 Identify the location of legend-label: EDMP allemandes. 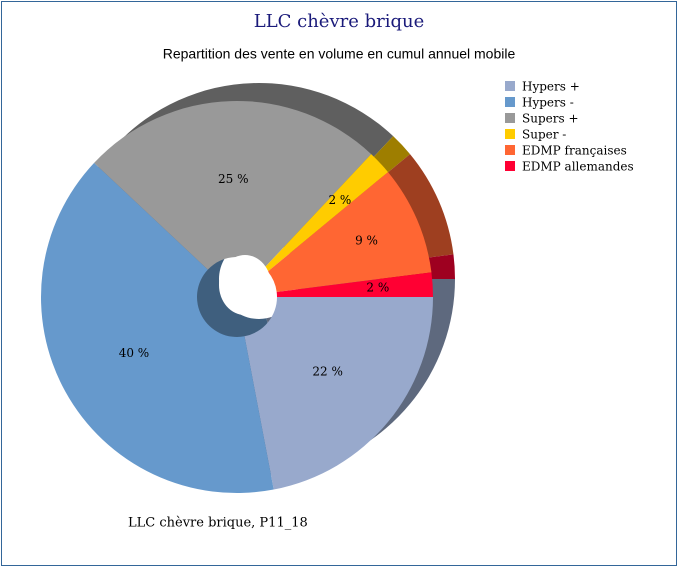
(578, 167).